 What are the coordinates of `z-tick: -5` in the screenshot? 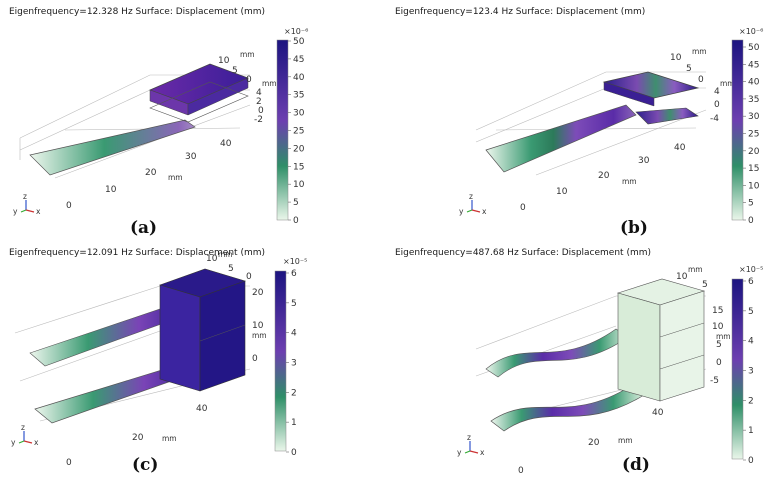 It's located at (714, 381).